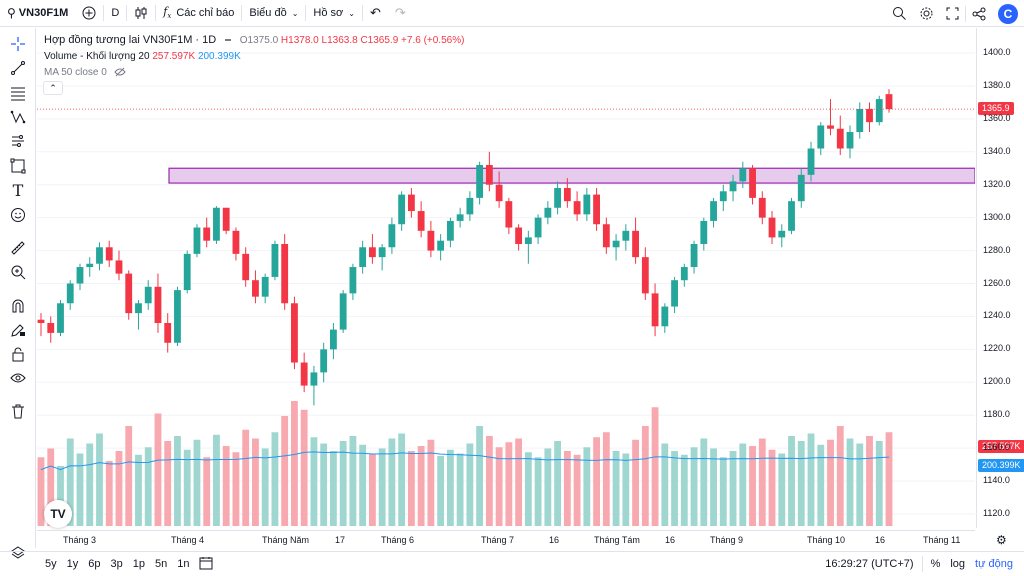 The height and width of the screenshot is (576, 1024). Describe the element at coordinates (18, 190) in the screenshot. I see `text-tool-button: T` at that location.